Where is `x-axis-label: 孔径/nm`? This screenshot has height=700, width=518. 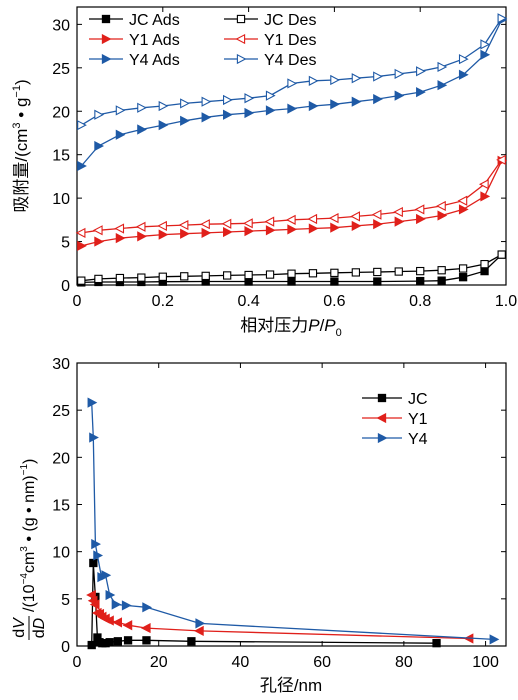
x-axis-label: 孔径/nm is located at coordinates (291, 685).